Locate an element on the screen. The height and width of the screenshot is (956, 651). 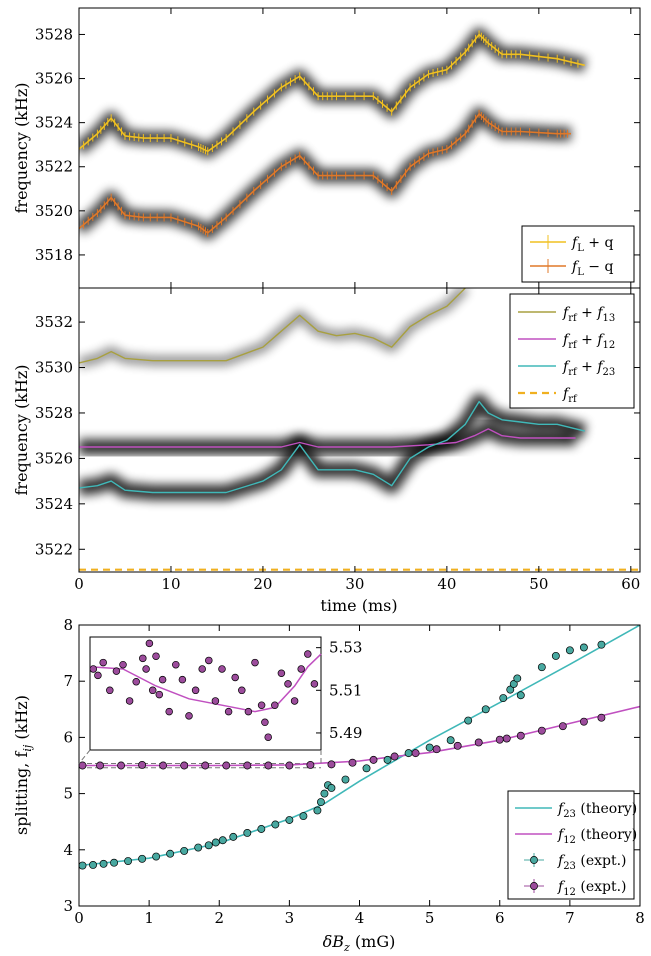
middle-xtick-label: 30 is located at coordinates (354, 584).